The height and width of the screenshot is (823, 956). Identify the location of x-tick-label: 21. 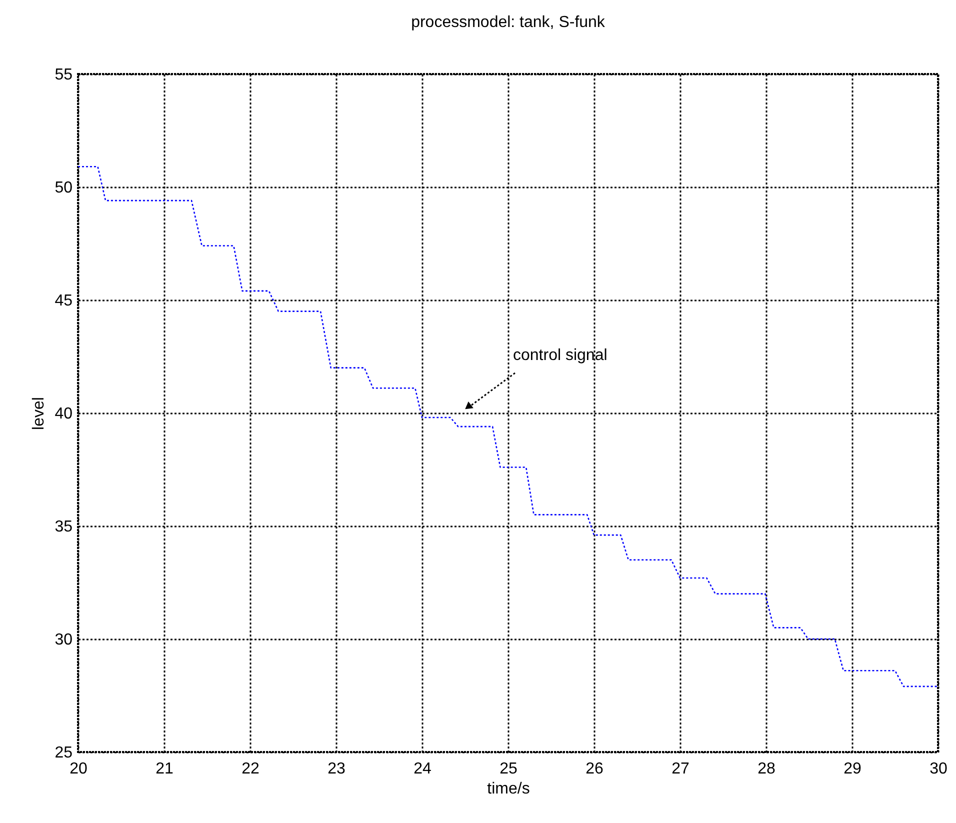
(165, 769).